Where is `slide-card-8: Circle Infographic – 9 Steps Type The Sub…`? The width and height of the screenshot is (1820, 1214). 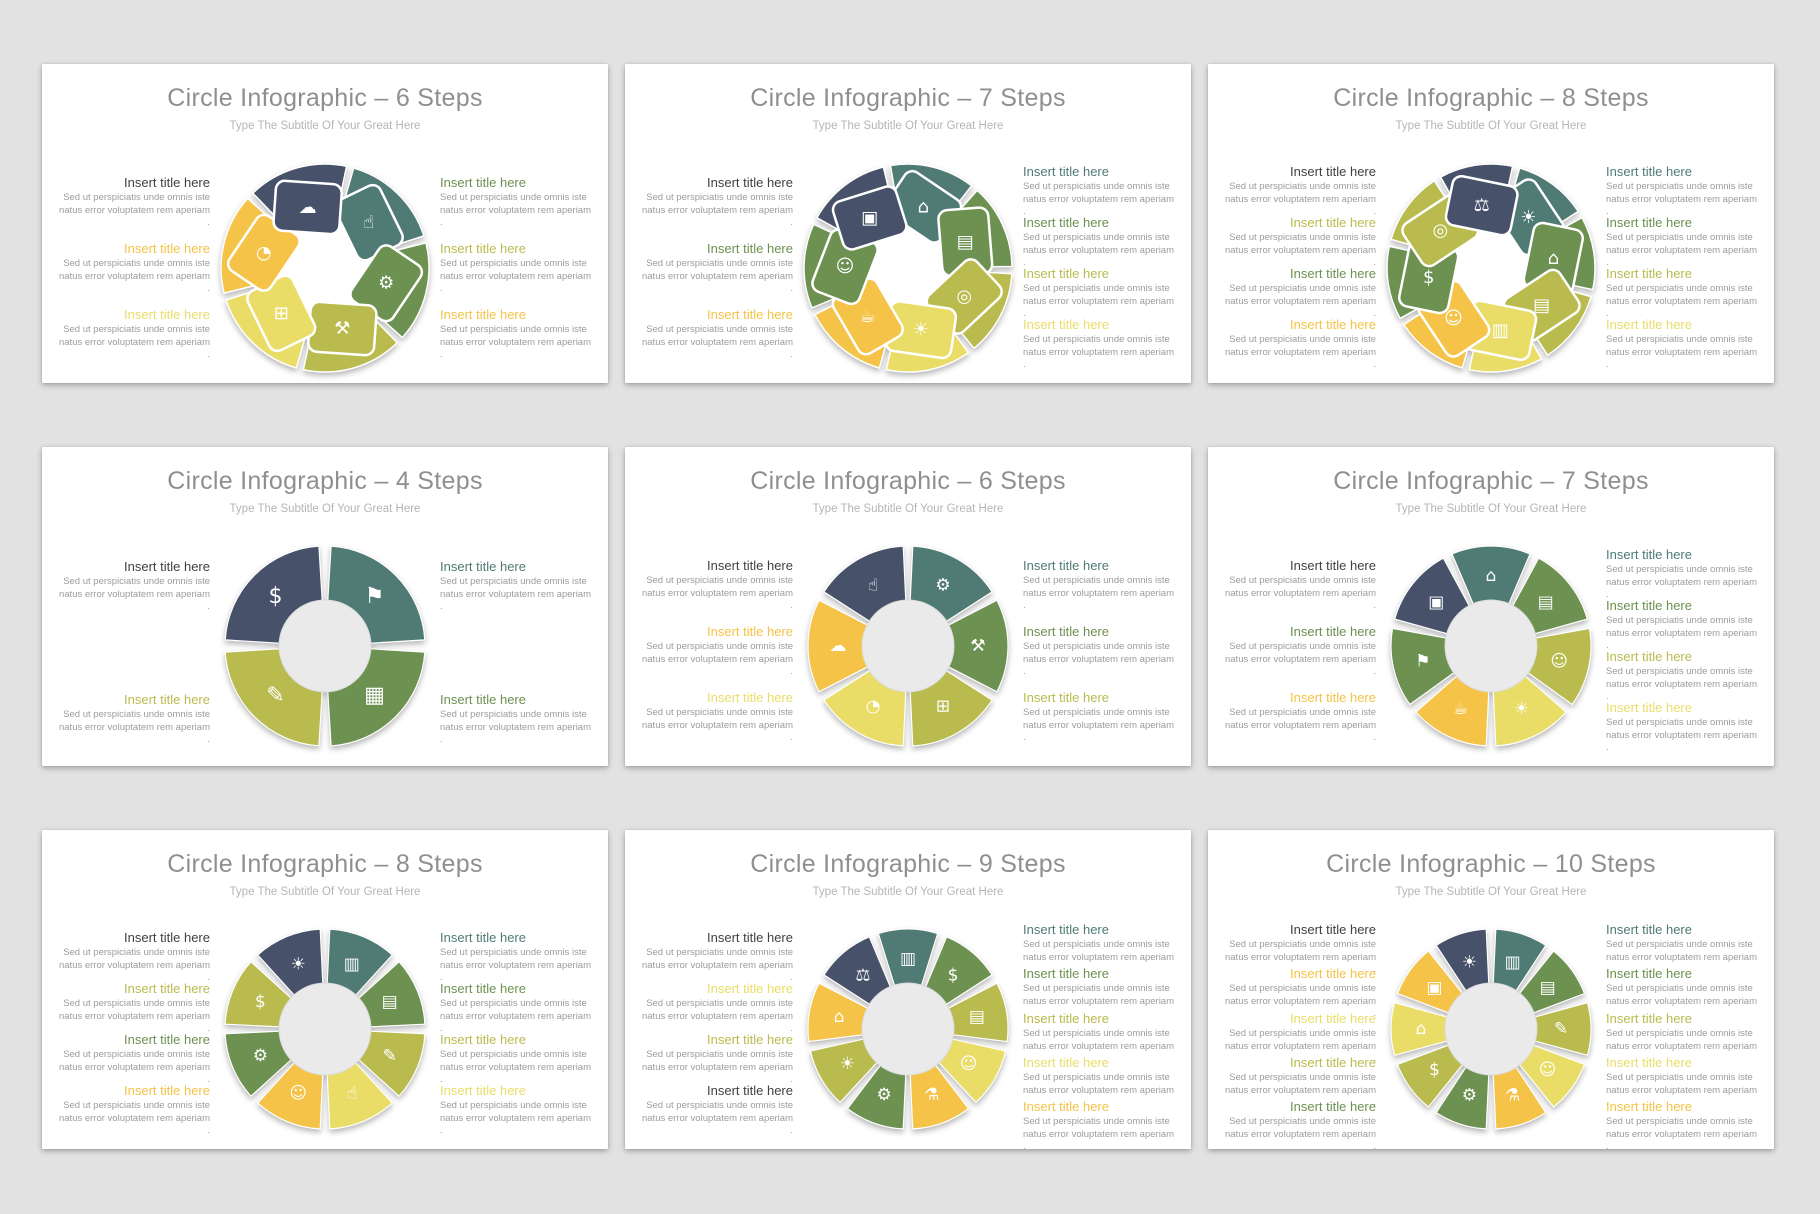 slide-card-8: Circle Infographic – 9 Steps Type The Sub… is located at coordinates (908, 991).